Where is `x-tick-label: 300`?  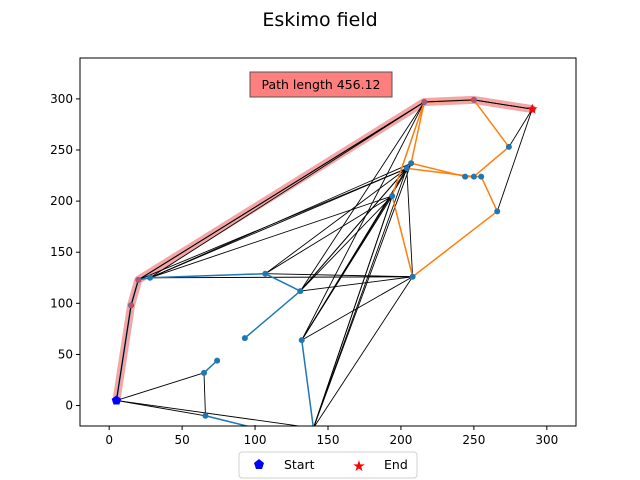
x-tick-label: 300 is located at coordinates (546, 440).